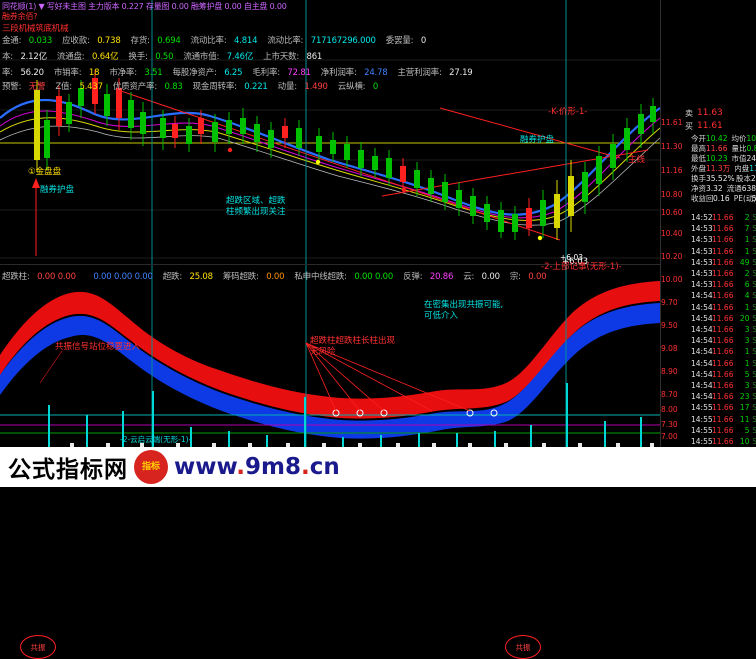  I want to click on indicator-field: 云: 0.00, so click(484, 277).